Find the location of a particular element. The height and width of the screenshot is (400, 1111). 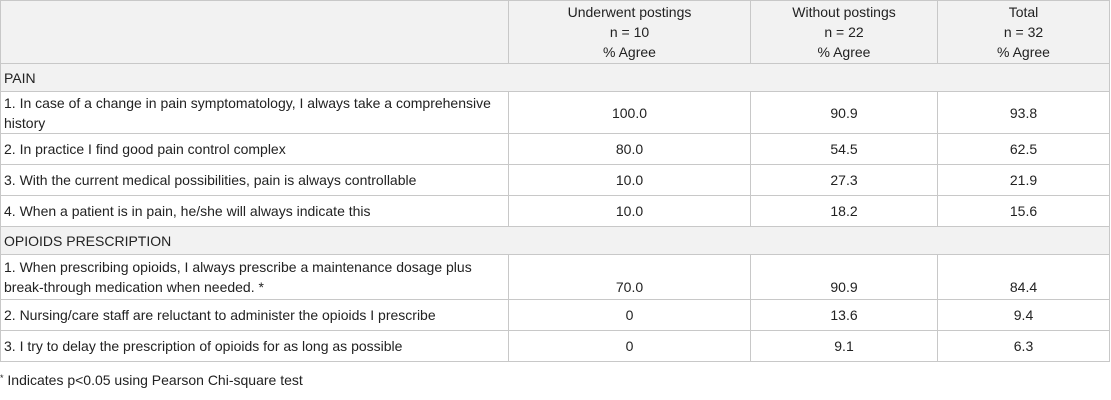

value-cell-without: 54.5 is located at coordinates (844, 149).